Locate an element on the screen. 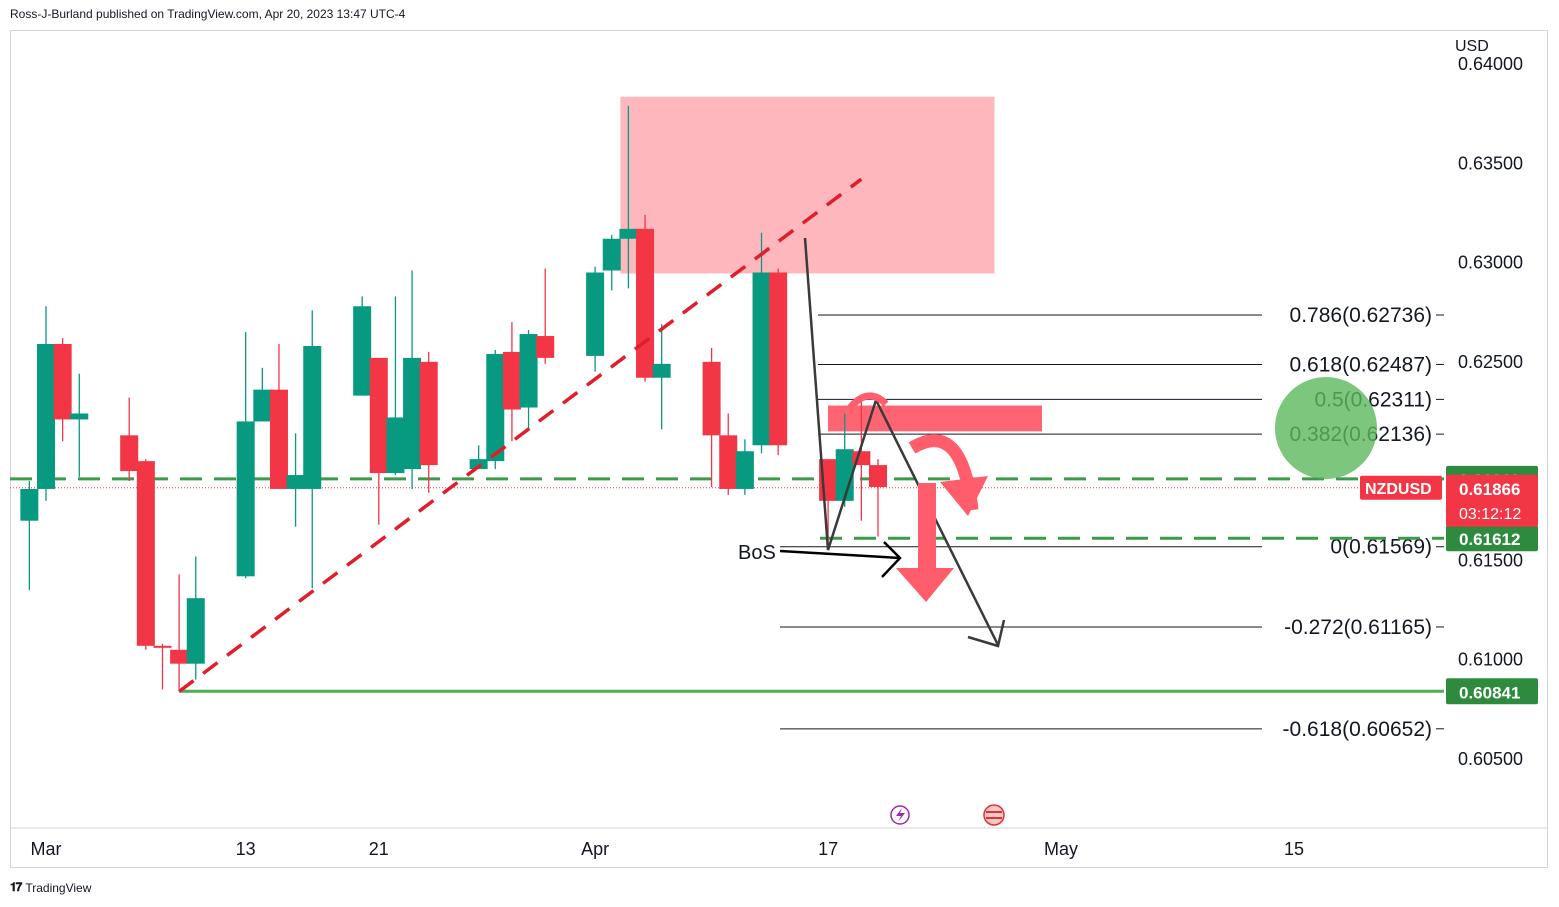 The width and height of the screenshot is (1559, 907). pink-down-arrowhead is located at coordinates (925, 585).